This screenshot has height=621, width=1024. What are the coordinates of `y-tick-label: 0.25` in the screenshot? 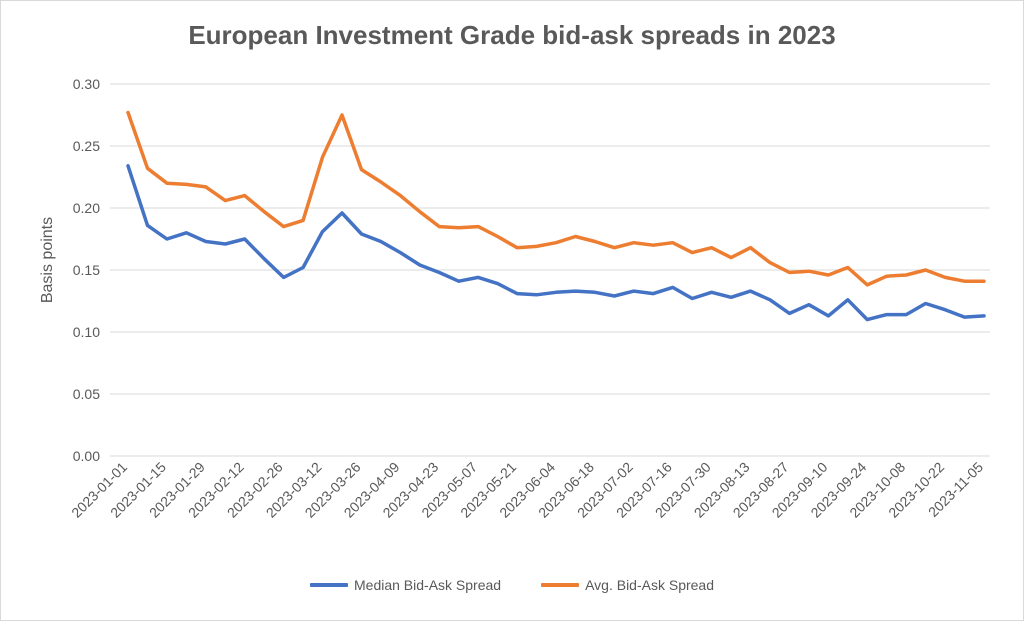 It's located at (86, 146).